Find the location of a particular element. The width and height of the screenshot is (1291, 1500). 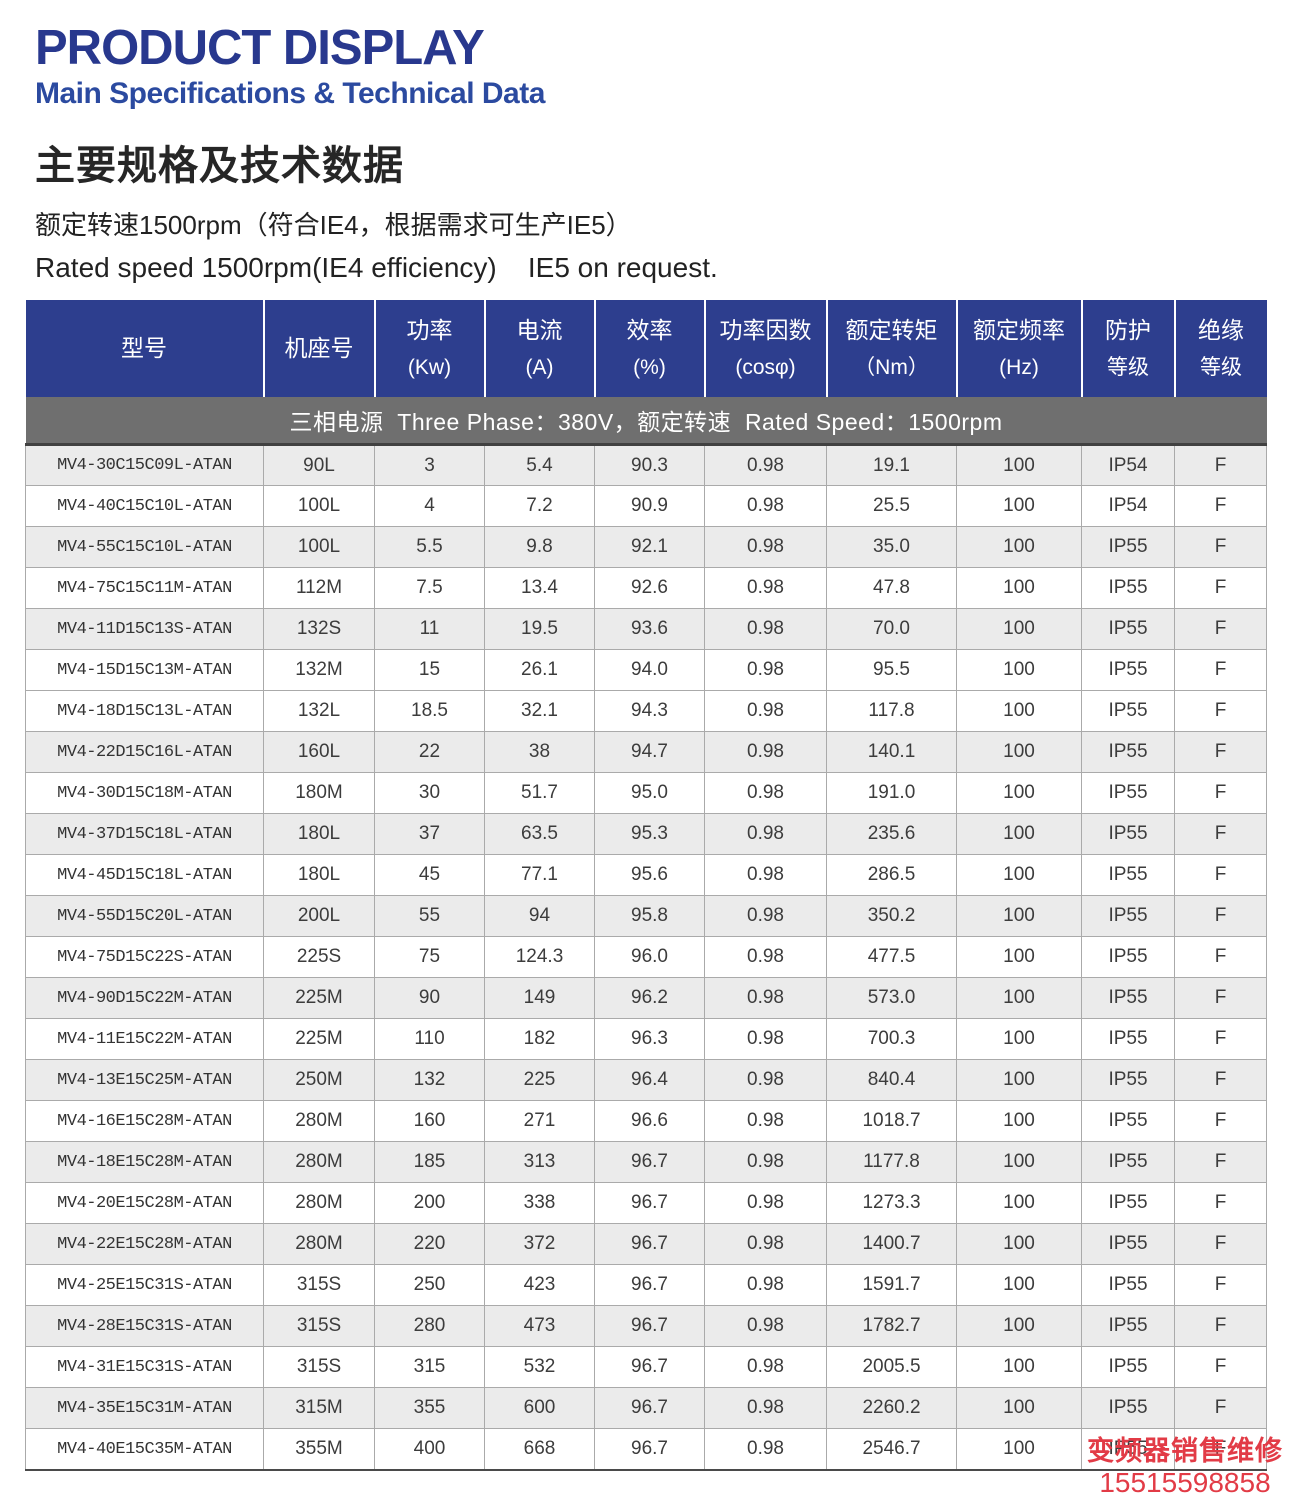

cell-current_a: 51.7 is located at coordinates (539, 793).